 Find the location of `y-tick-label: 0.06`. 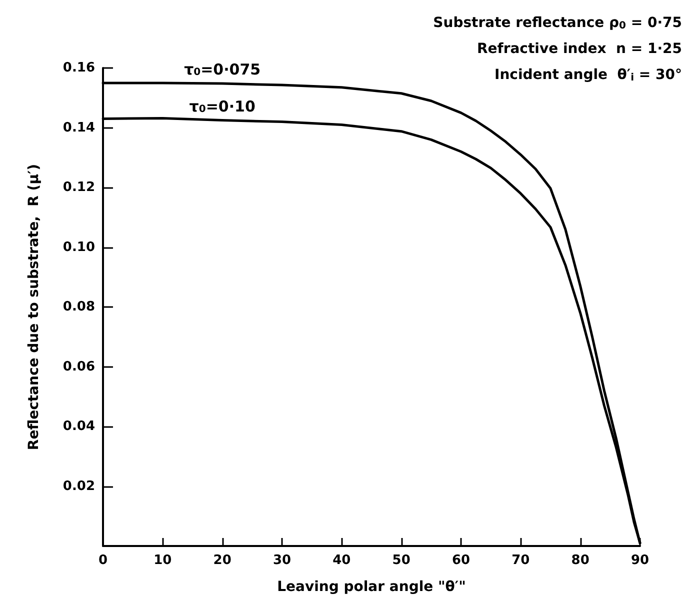

y-tick-label: 0.06 is located at coordinates (78, 366).